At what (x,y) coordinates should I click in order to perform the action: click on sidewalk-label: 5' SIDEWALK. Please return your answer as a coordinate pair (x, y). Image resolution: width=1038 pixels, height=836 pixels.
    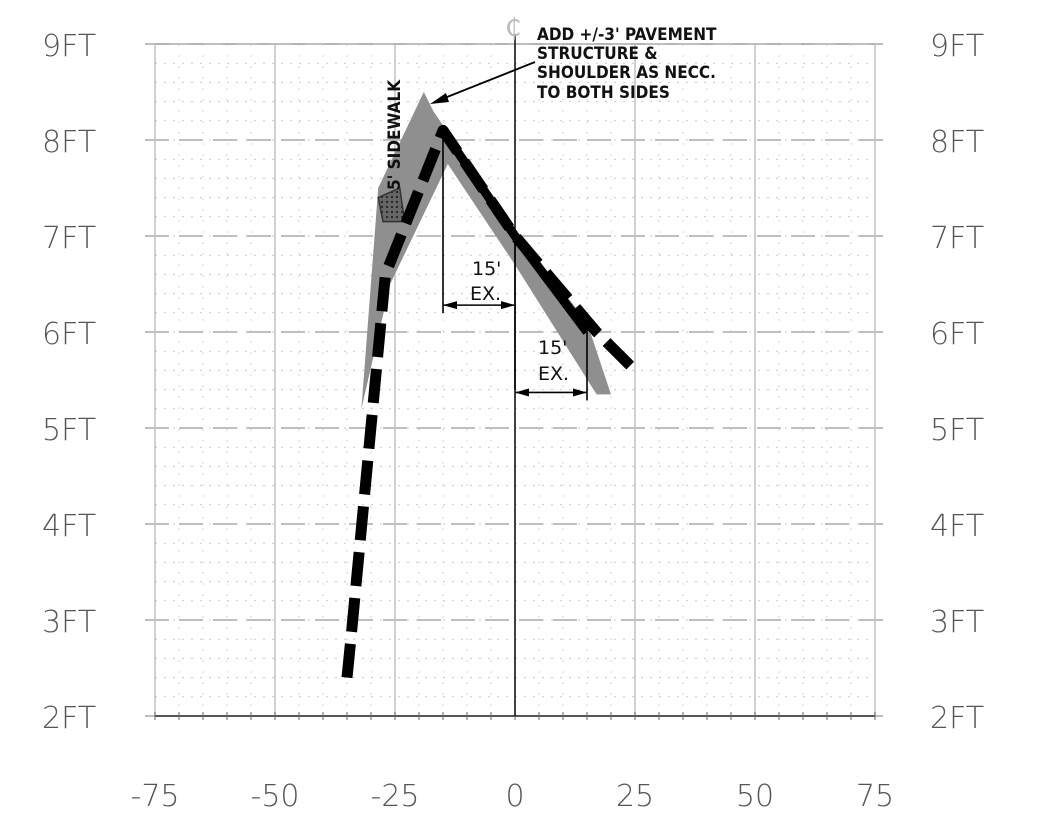
    Looking at the image, I should click on (395, 134).